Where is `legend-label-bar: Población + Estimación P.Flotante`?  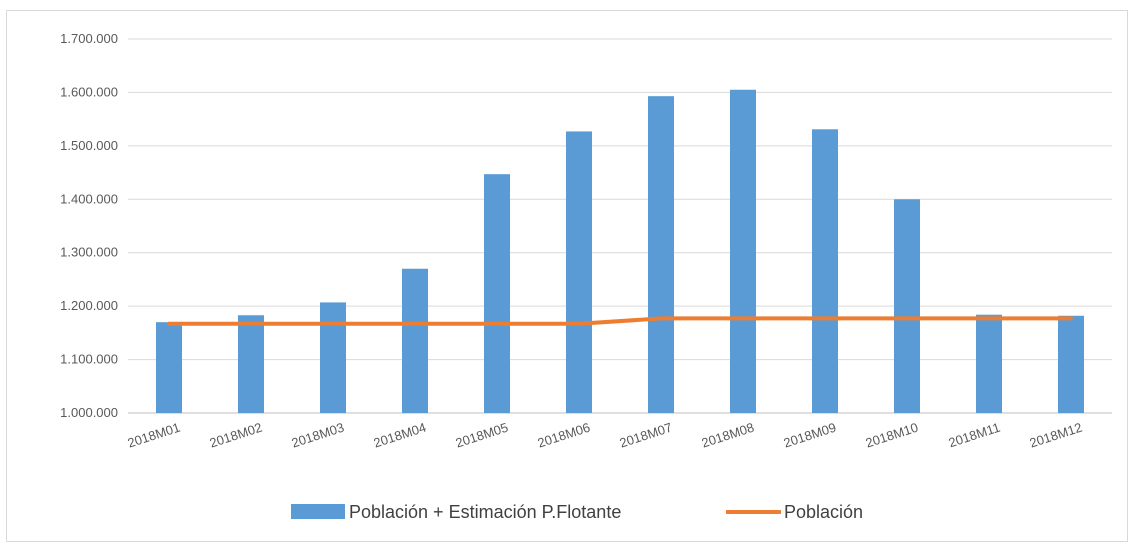
legend-label-bar: Población + Estimación P.Flotante is located at coordinates (485, 512).